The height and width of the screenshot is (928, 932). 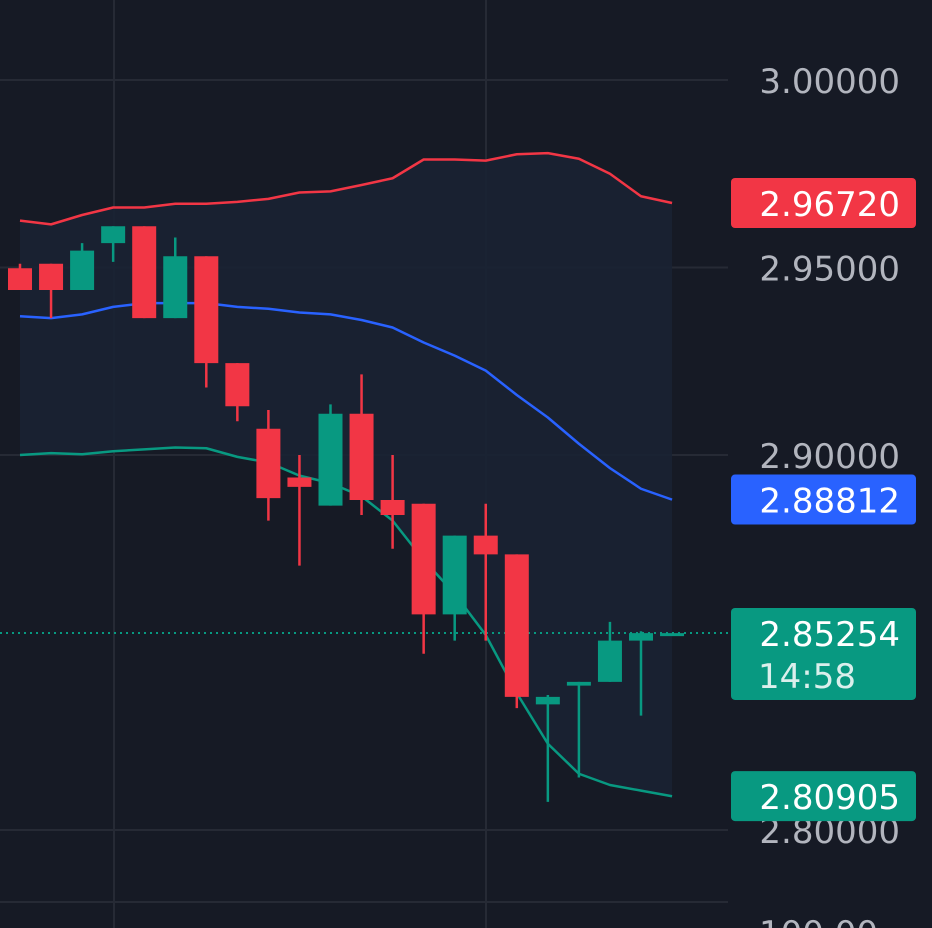 What do you see at coordinates (829, 457) in the screenshot?
I see `y-tick-label: 2.90000` at bounding box center [829, 457].